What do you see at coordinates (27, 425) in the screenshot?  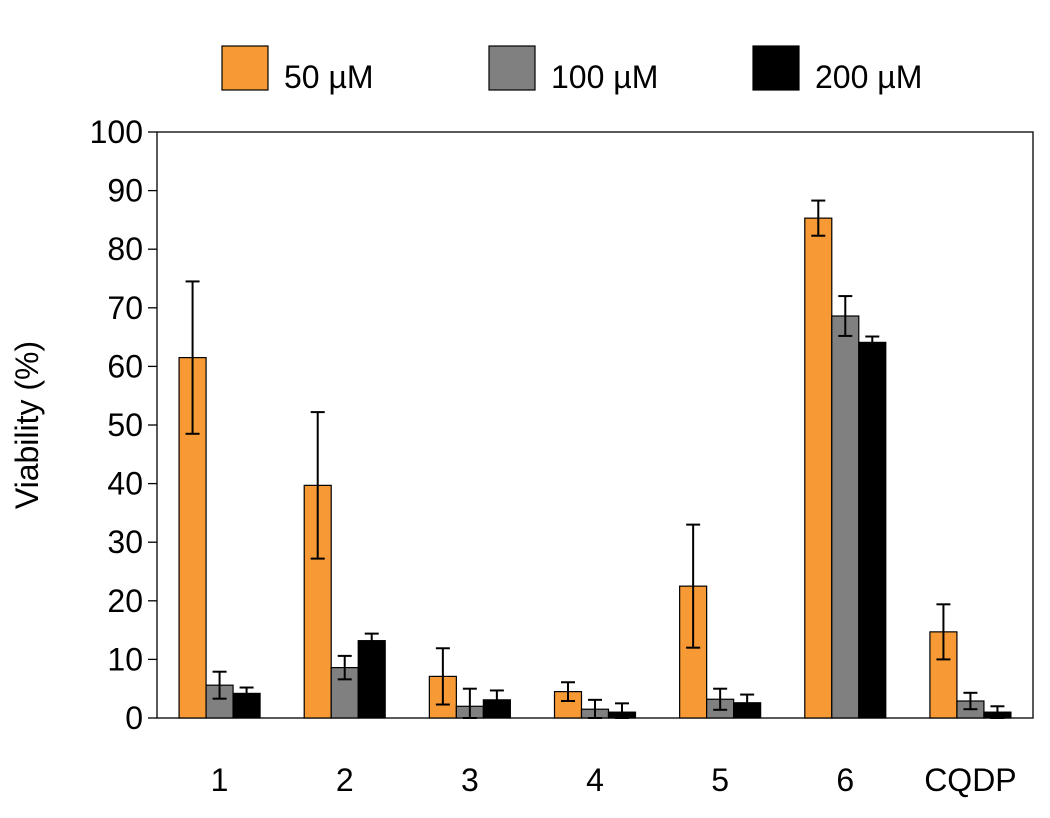 I see `y-axis-title: Viability (%)` at bounding box center [27, 425].